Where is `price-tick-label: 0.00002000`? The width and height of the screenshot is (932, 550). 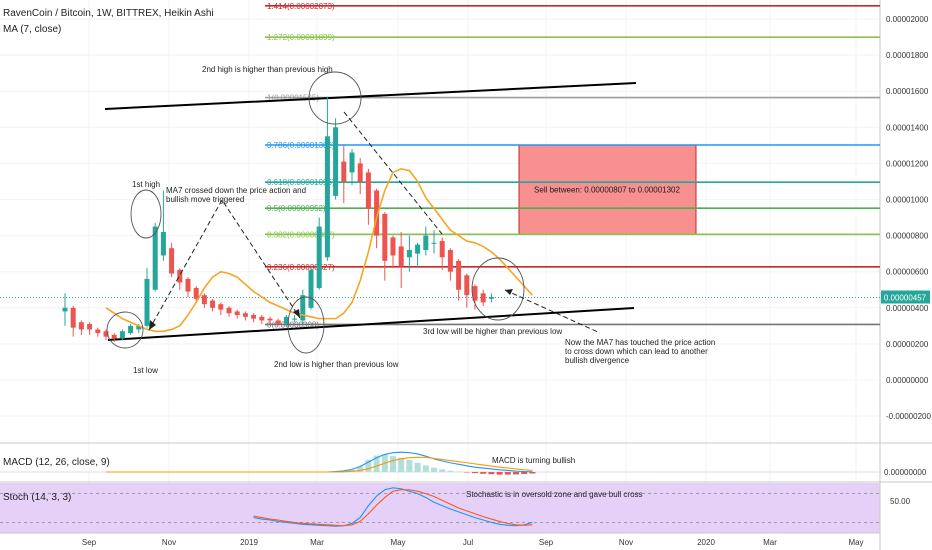 price-tick-label: 0.00002000 is located at coordinates (907, 19).